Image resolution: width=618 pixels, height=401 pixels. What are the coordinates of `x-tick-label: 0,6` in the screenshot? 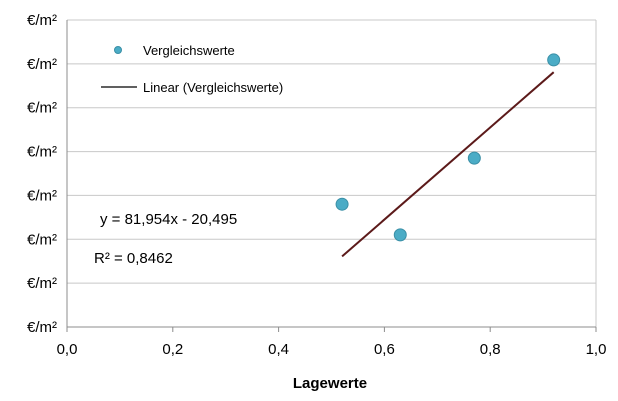 It's located at (384, 349).